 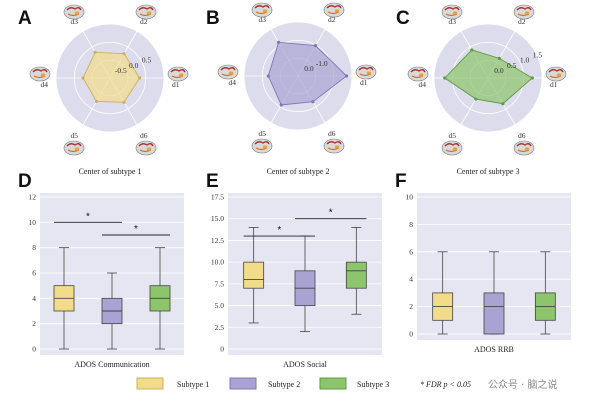 I want to click on y-tick-label: 7.5, so click(x=220, y=283).